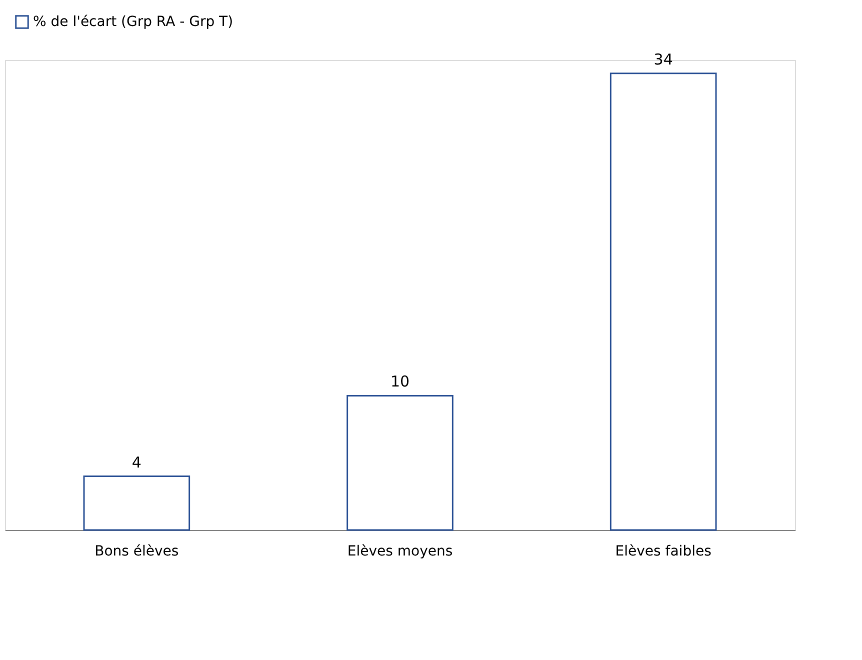  I want to click on data-label: 4, so click(137, 462).